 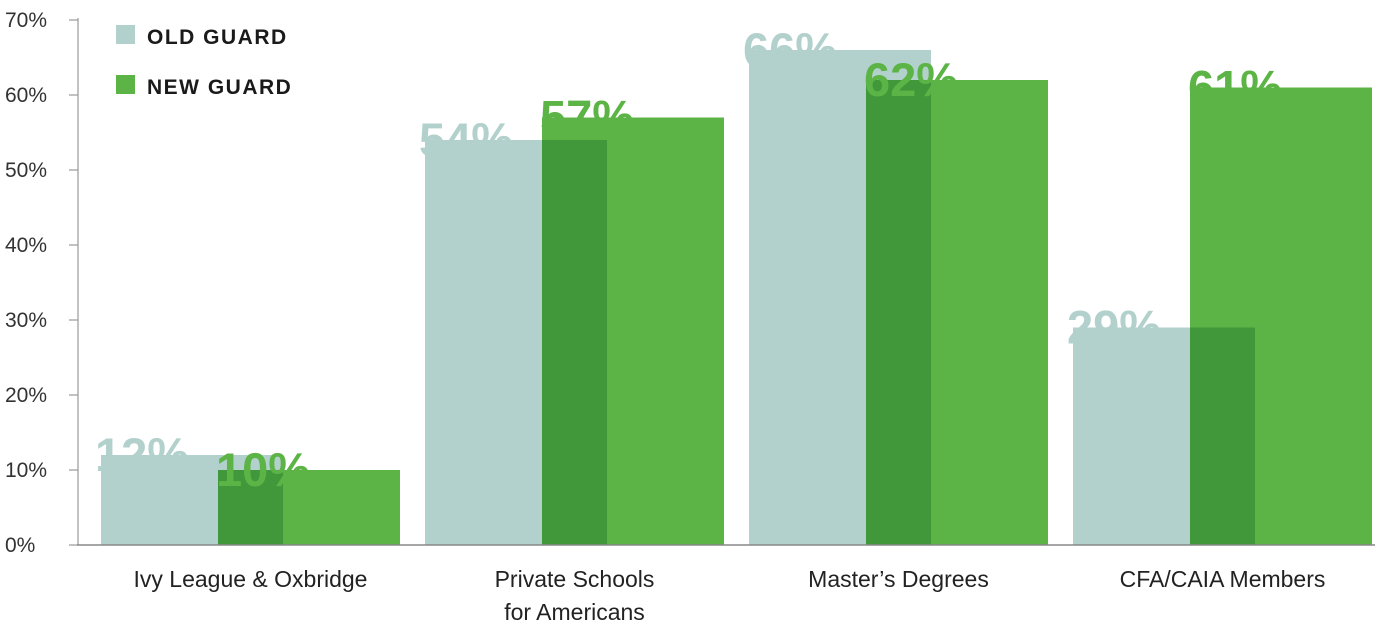 What do you see at coordinates (26, 245) in the screenshot?
I see `y-tick-label: 40%` at bounding box center [26, 245].